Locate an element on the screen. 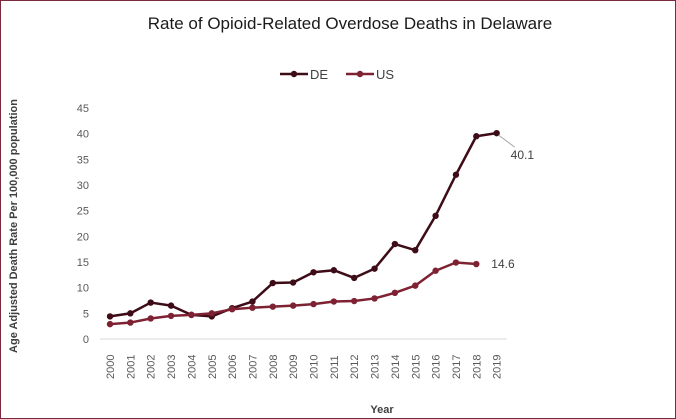  x-tick-label: 2006 is located at coordinates (233, 367).